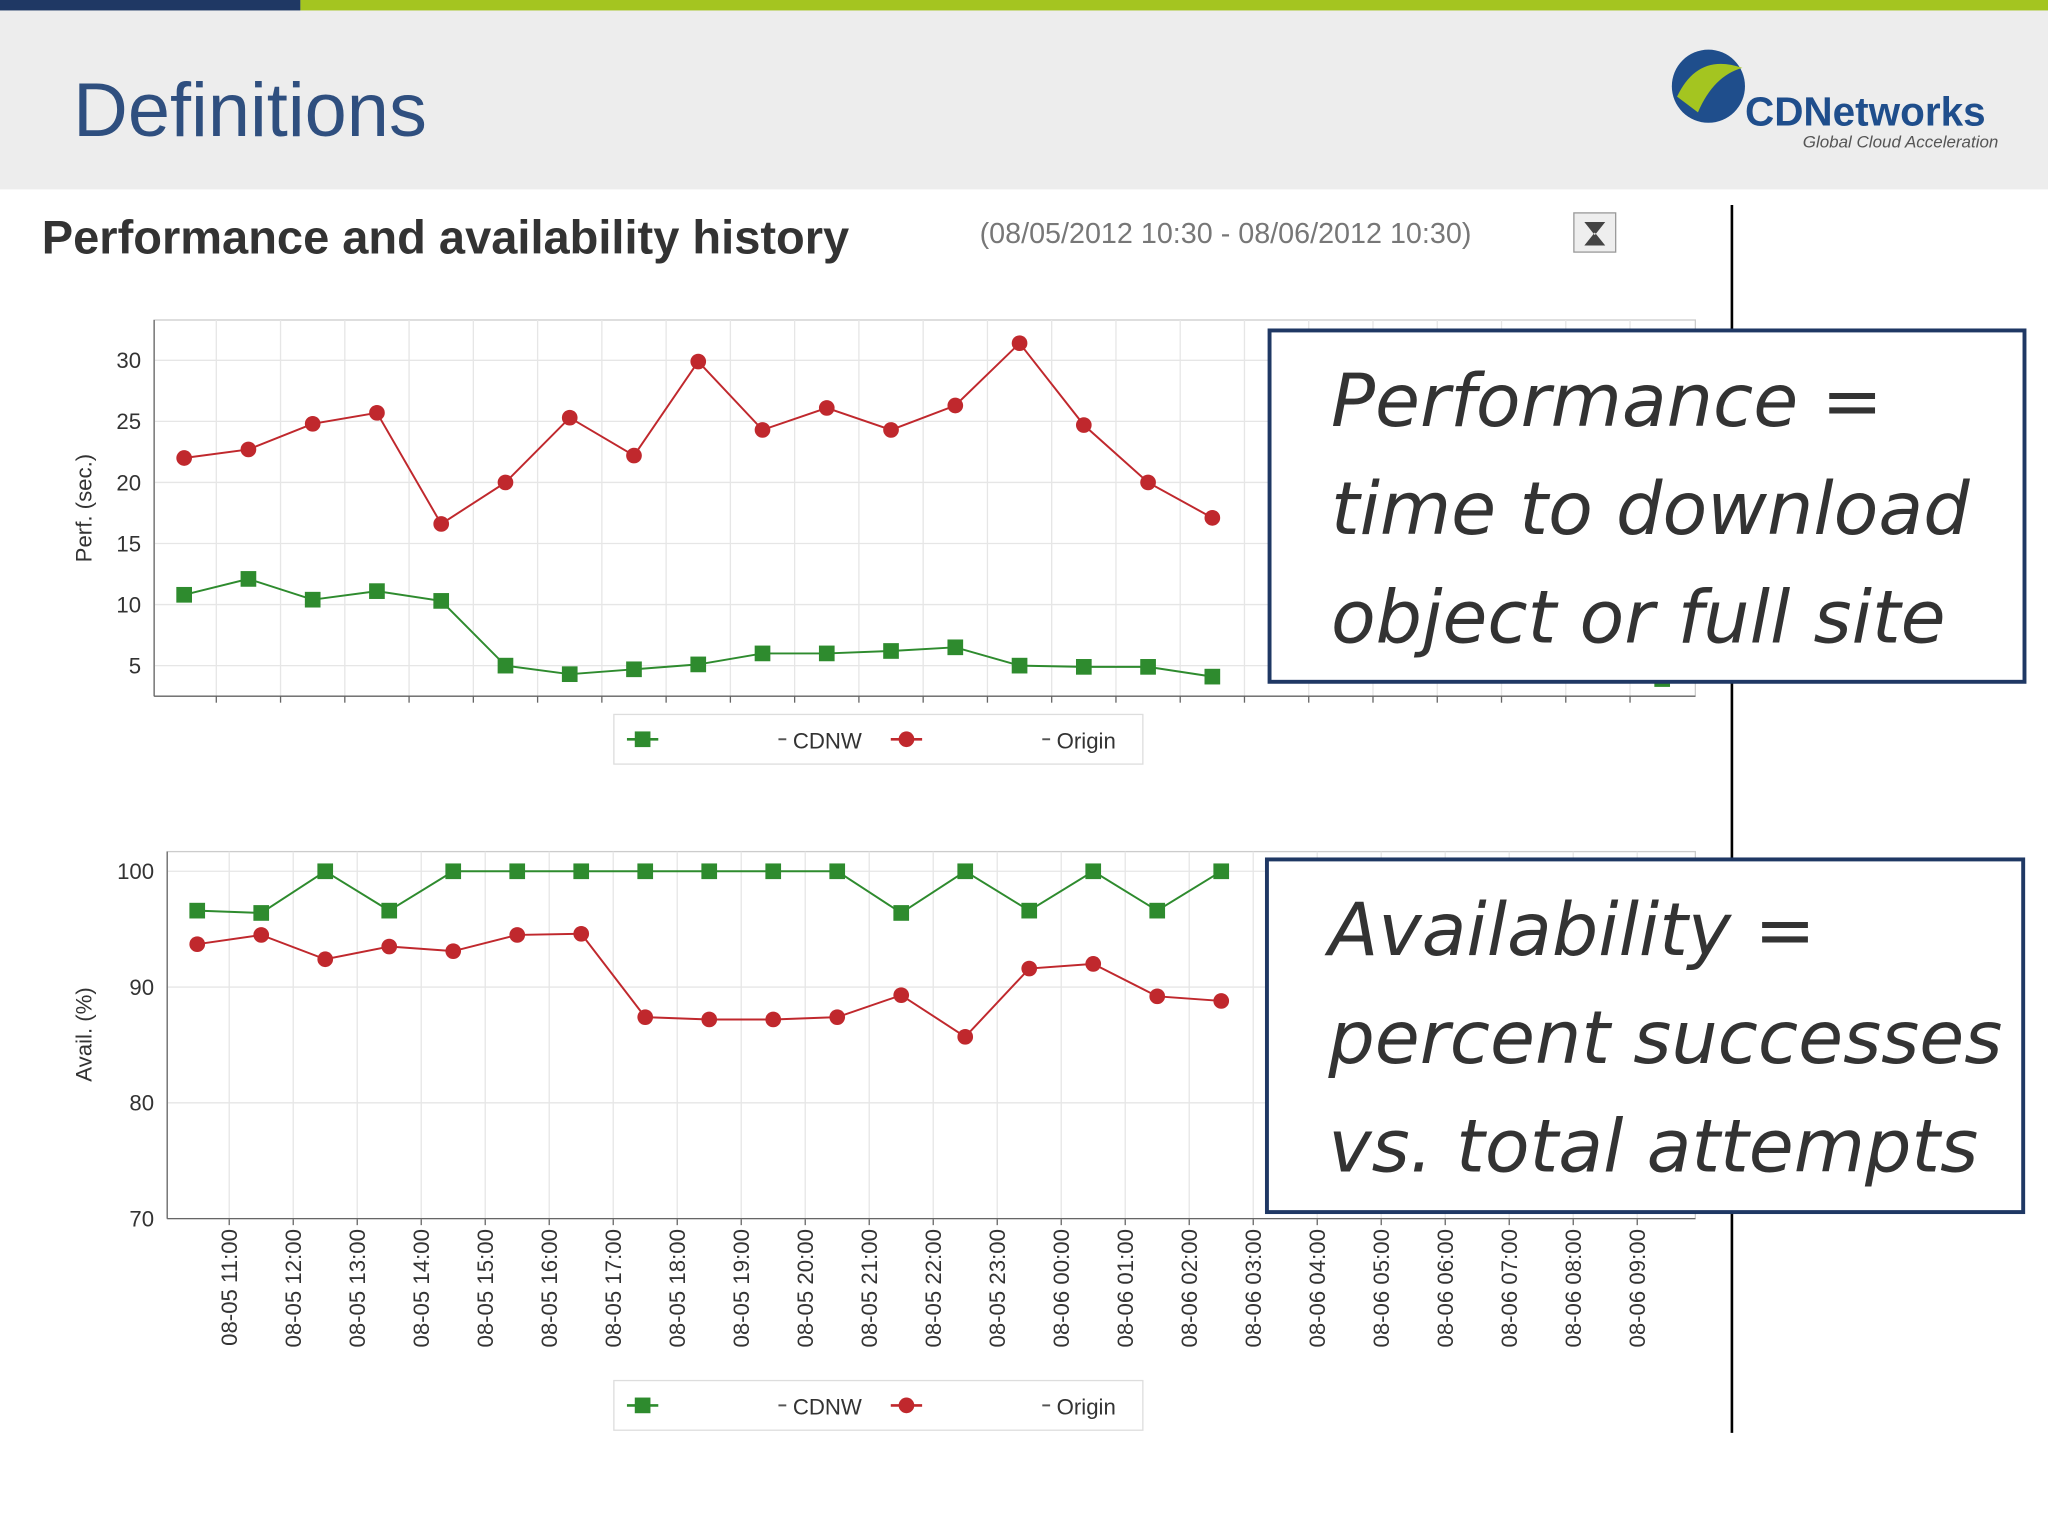 This screenshot has height=1536, width=2048. I want to click on callout-text: time to download, so click(1650, 509).